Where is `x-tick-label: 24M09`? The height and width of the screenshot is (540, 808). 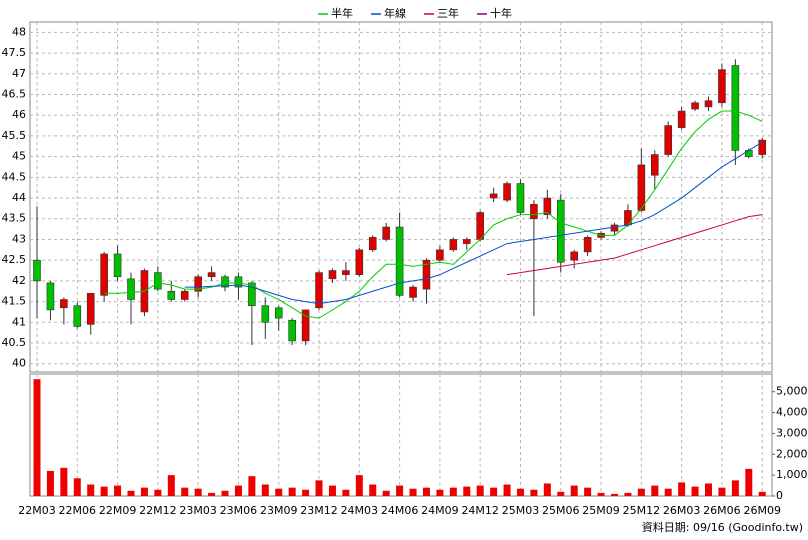 x-tick-label: 24M09 is located at coordinates (440, 510).